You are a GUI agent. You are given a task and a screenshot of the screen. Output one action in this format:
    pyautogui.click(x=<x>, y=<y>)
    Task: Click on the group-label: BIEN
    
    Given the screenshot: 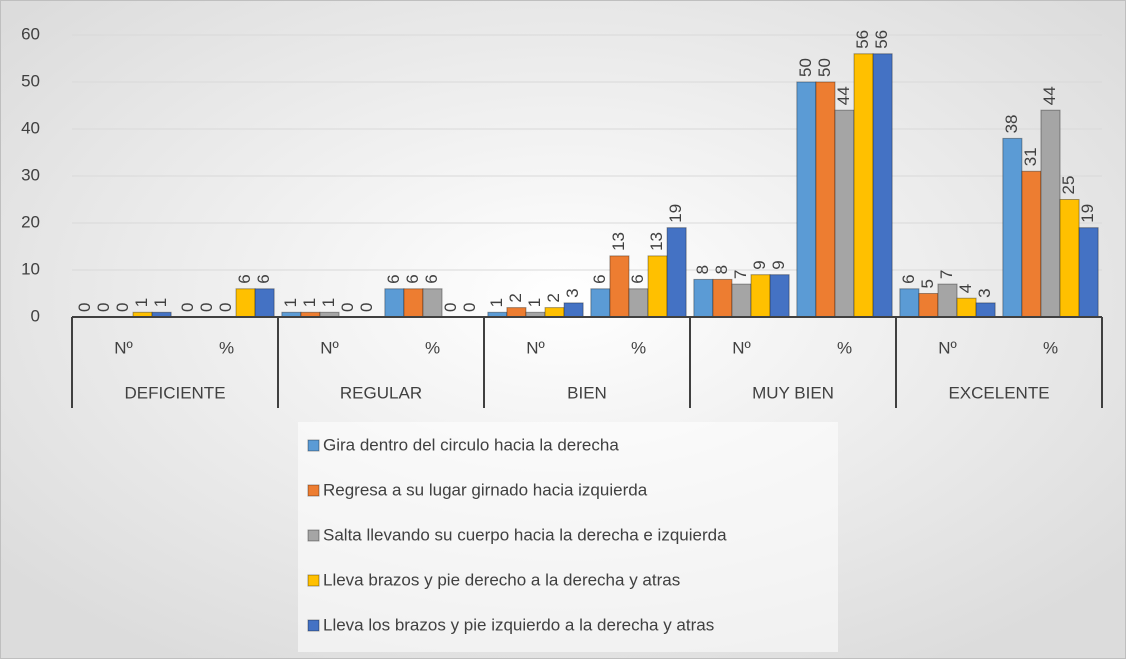 What is the action you would take?
    pyautogui.click(x=587, y=392)
    